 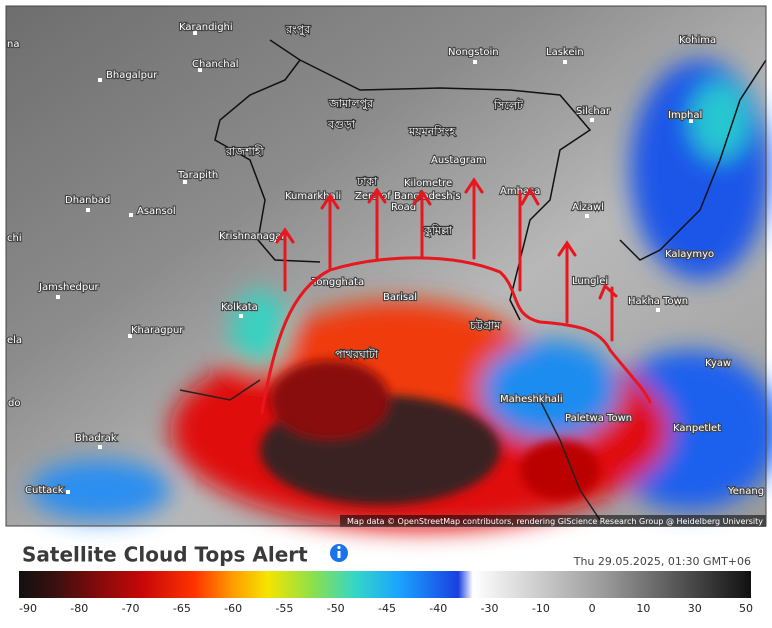 What do you see at coordinates (662, 561) in the screenshot?
I see `timestamp: Thu 29.05.2025, 01:30 GMT+06` at bounding box center [662, 561].